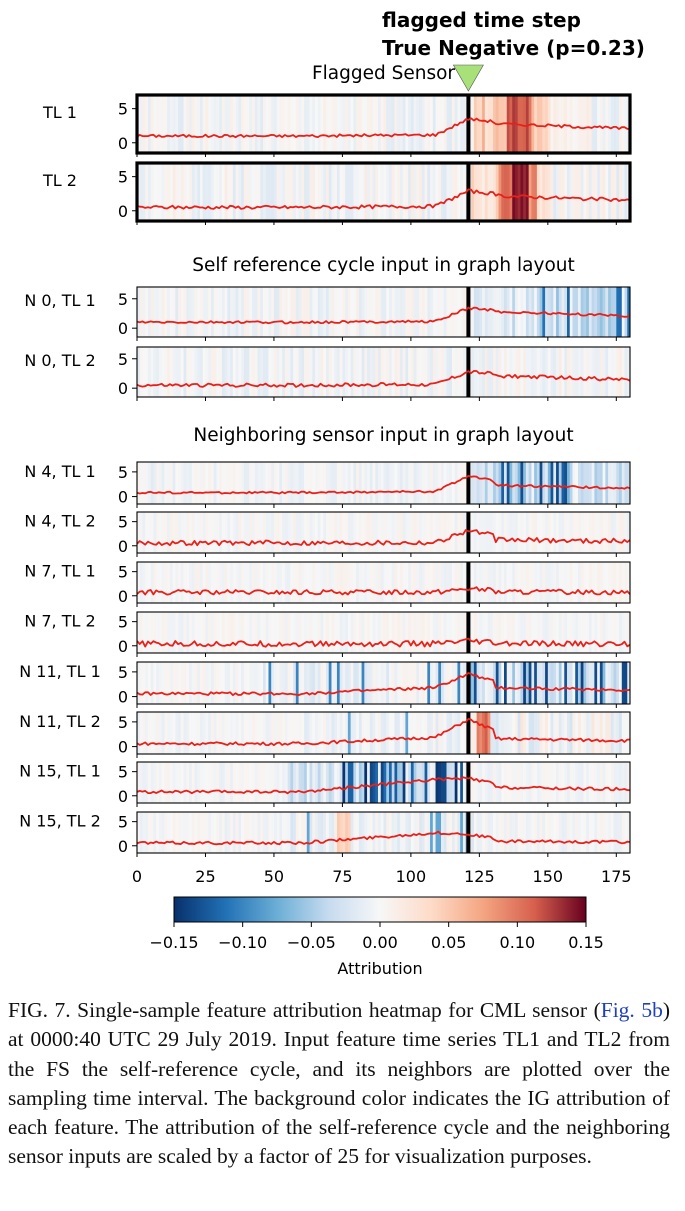 This screenshot has height=1211, width=685. I want to click on y-tick-label: 0, so click(123, 596).